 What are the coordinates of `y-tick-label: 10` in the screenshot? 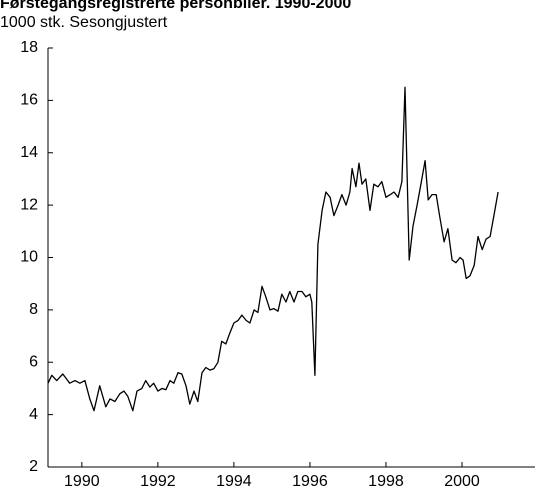 It's located at (29, 257).